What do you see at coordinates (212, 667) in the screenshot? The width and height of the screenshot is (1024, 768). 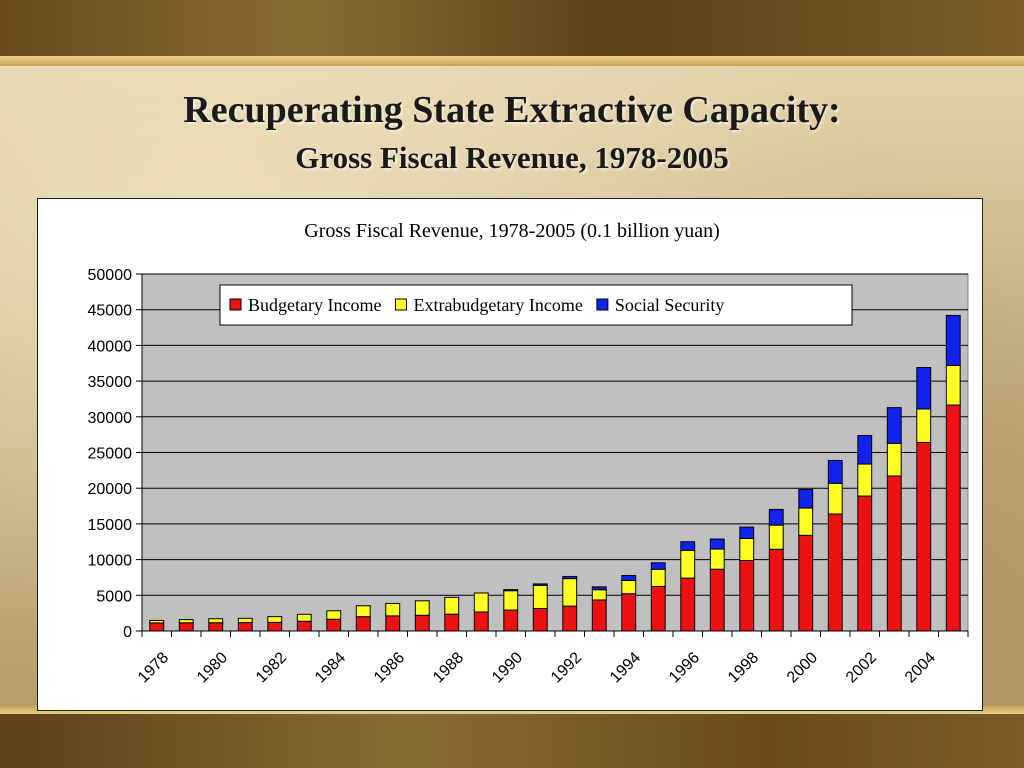 I see `x-tick-label: 1980` at bounding box center [212, 667].